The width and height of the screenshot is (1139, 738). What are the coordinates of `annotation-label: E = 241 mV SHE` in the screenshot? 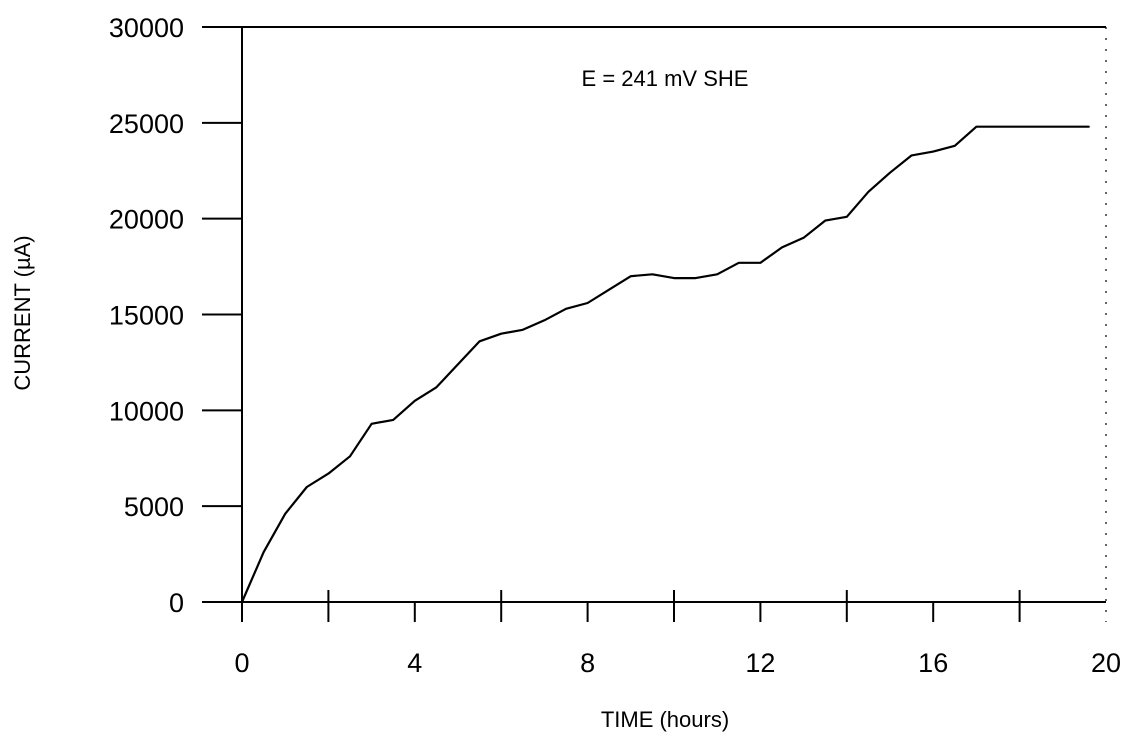 It's located at (665, 78).